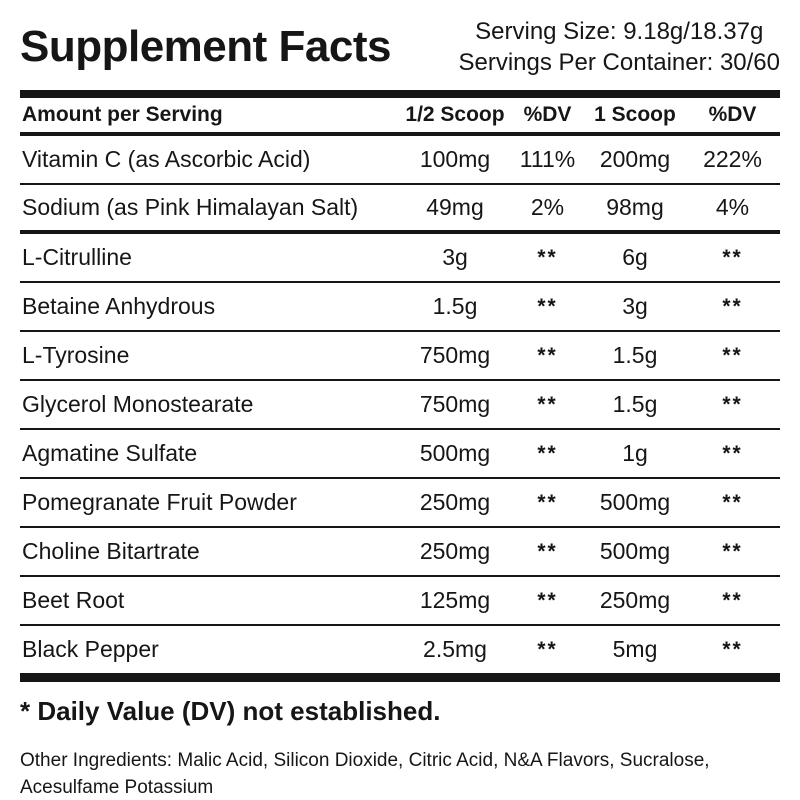  I want to click on half-scoop-amount: 2.5mg, so click(455, 649).